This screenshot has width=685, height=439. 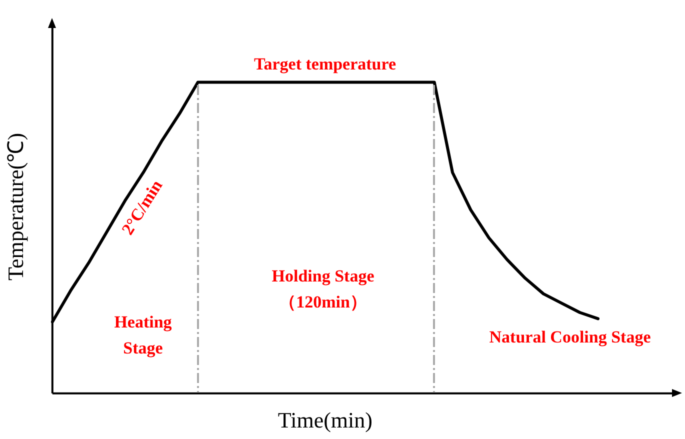 I want to click on annotation: Natural Cooling Stage, so click(x=570, y=336).